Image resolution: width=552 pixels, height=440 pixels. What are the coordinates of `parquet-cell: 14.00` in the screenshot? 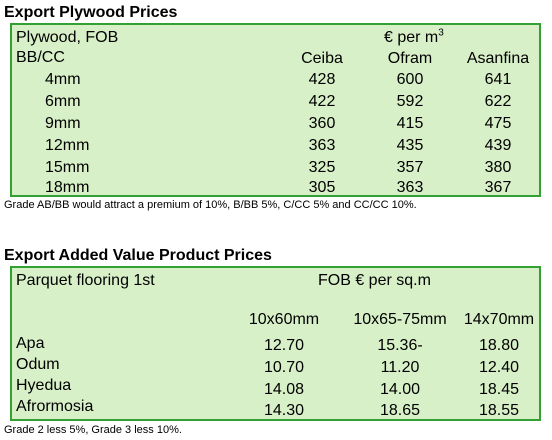 It's located at (400, 389).